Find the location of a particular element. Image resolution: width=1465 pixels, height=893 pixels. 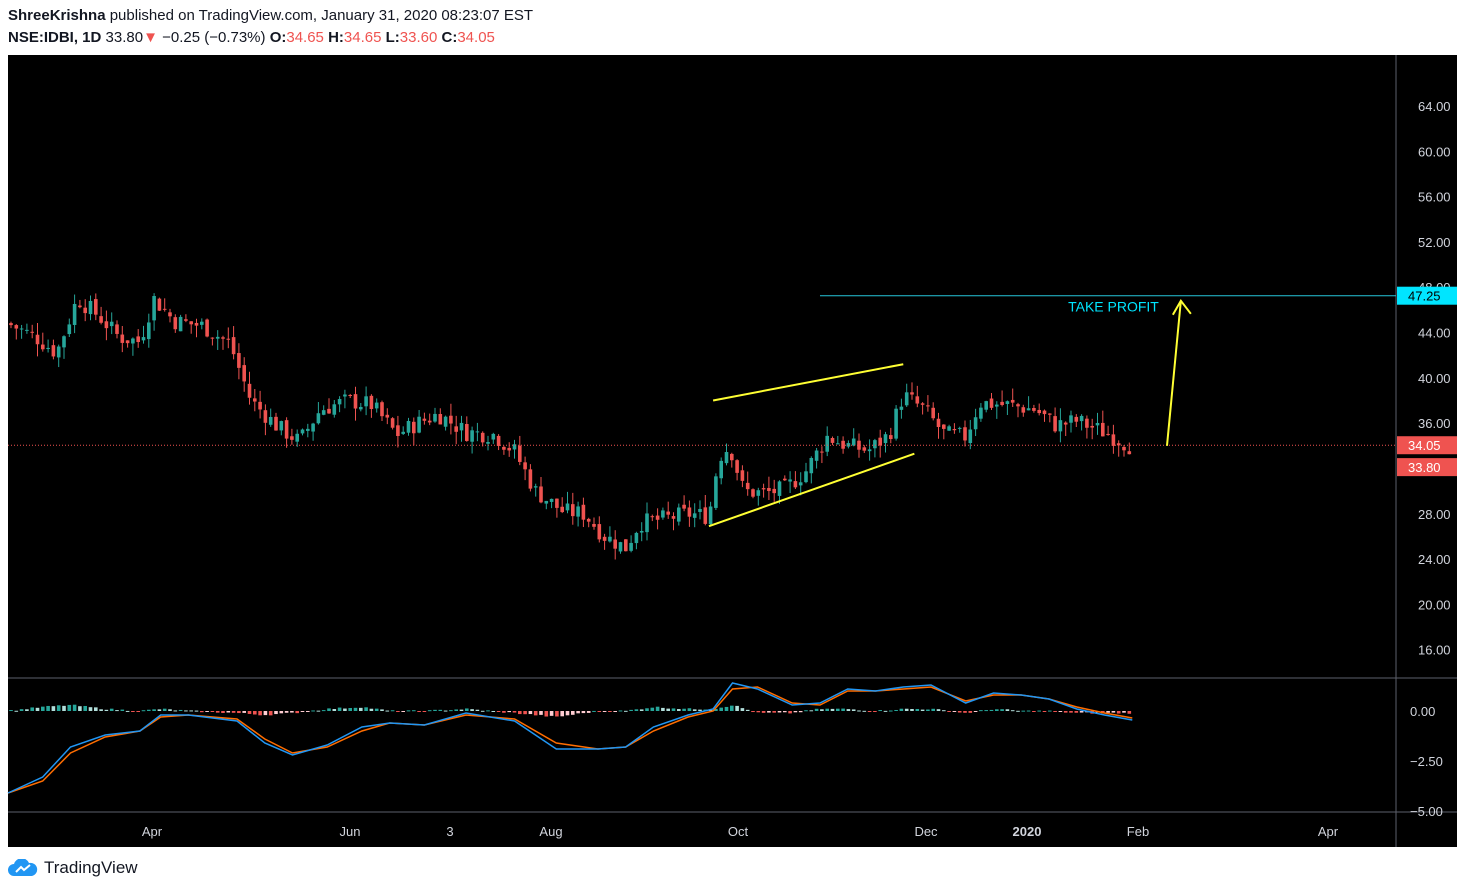

price-tick-label: 64.00 is located at coordinates (1434, 106).